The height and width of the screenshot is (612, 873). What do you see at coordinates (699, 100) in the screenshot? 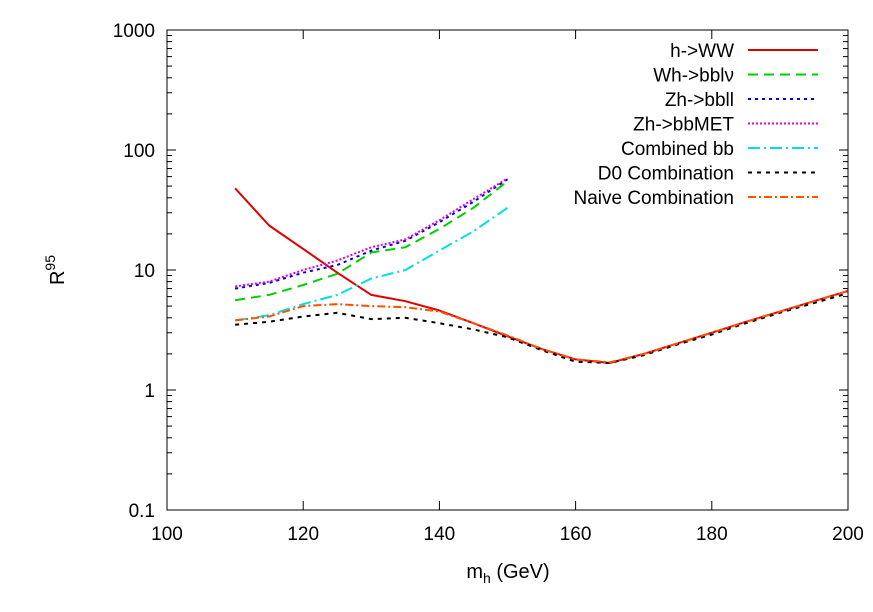
I see `legend-label: Zh->bbll` at bounding box center [699, 100].